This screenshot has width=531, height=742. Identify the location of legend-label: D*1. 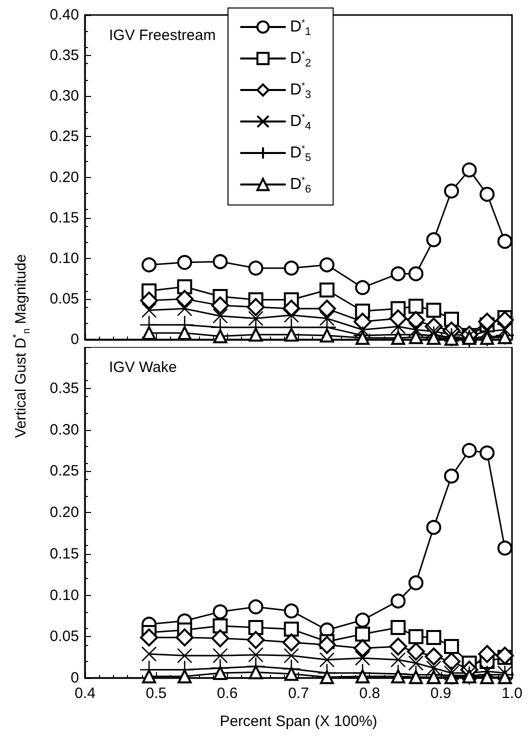
(301, 28).